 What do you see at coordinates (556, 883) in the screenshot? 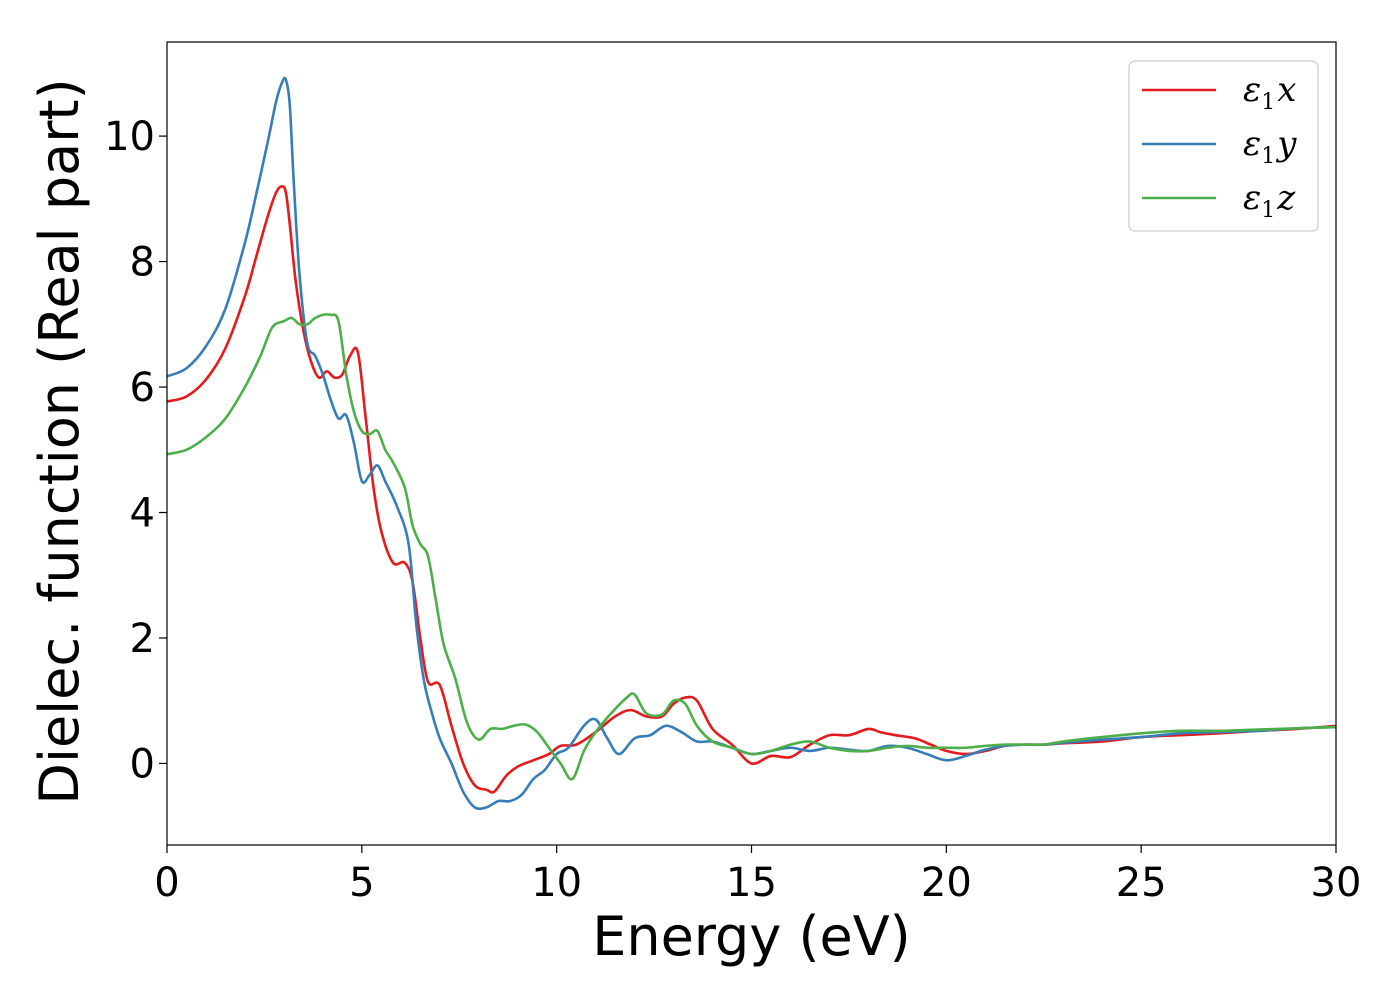
I see `x-tick-label: 10` at bounding box center [556, 883].